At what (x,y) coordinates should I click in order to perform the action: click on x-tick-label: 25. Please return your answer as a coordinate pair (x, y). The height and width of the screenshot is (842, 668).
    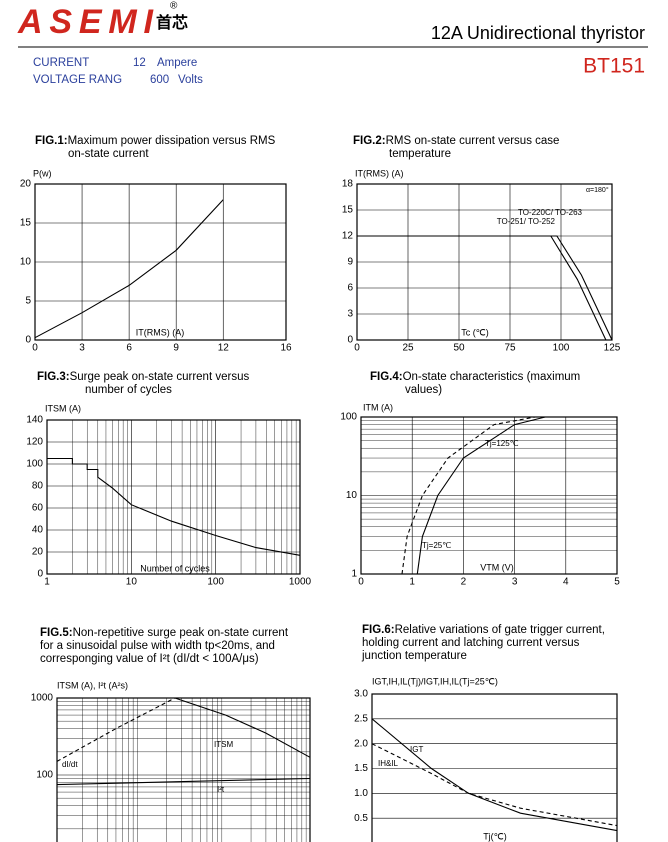
    Looking at the image, I should click on (408, 348).